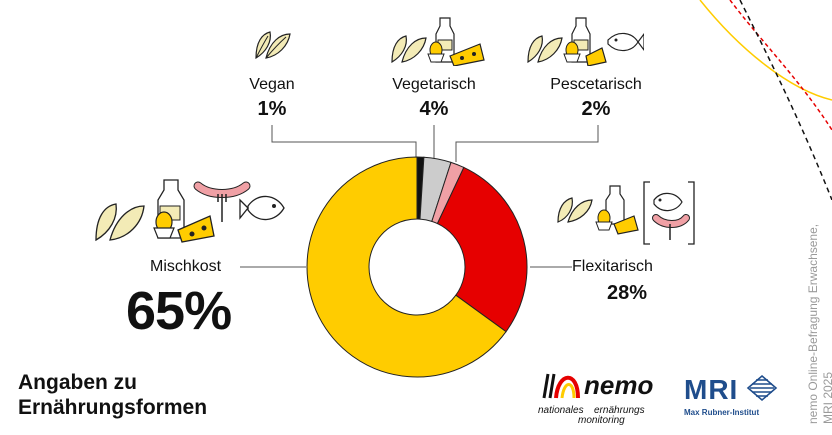 The height and width of the screenshot is (435, 832). I want to click on value-flexitarisch: 28%, so click(627, 293).